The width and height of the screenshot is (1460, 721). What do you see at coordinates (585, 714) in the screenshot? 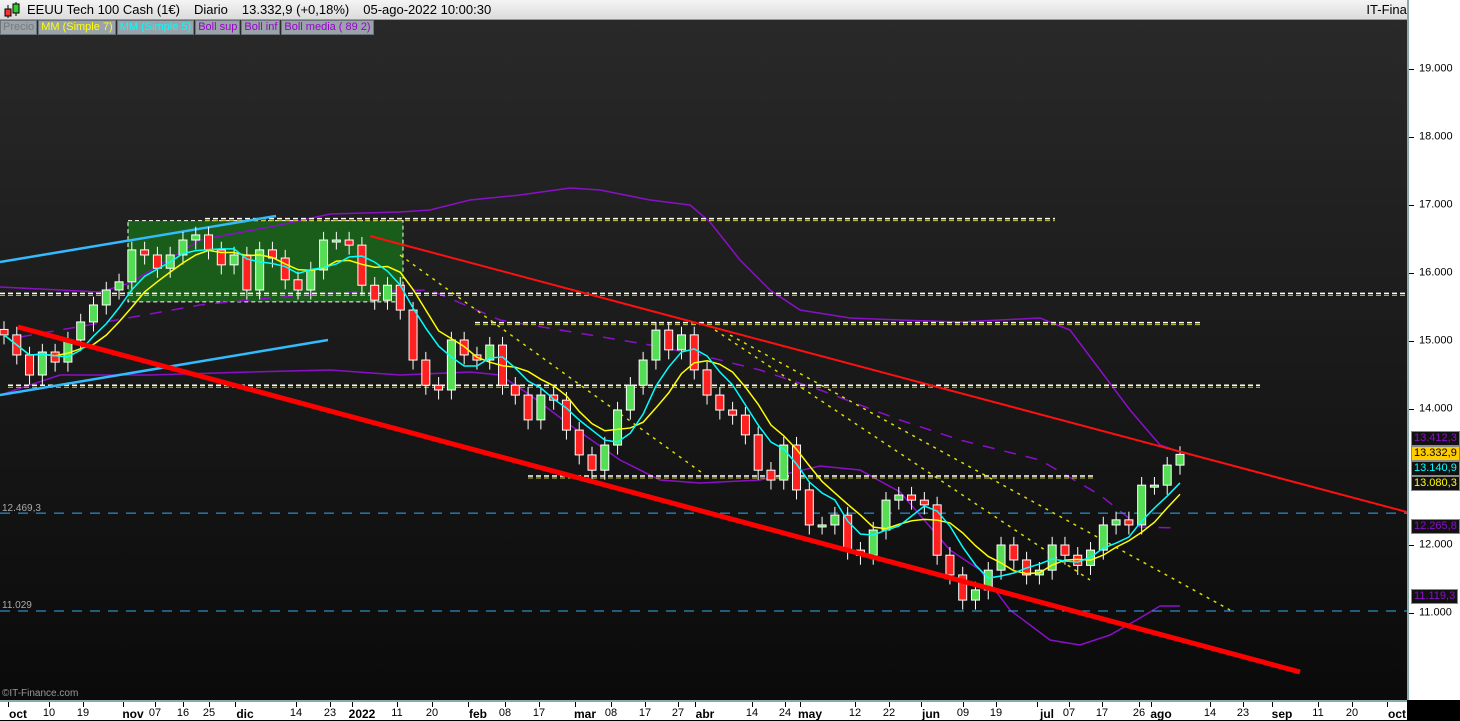
I see `x-tick-label: mar` at bounding box center [585, 714].